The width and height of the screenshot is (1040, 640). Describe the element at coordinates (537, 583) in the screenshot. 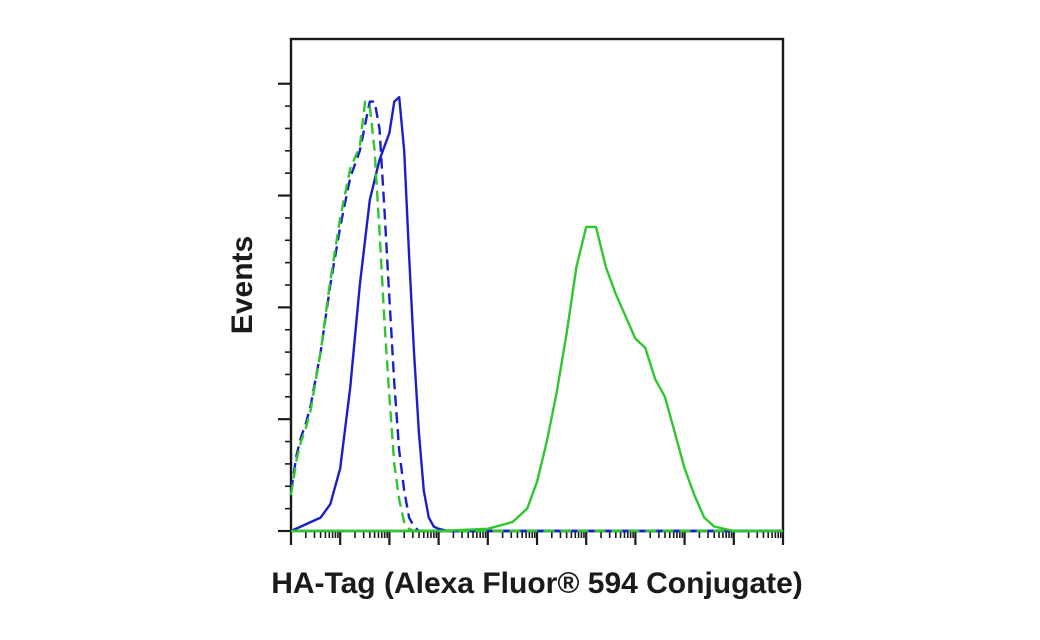

I see `x-axis-title: HA-Tag (Alexa Fluor® 594 Conjugate)` at that location.